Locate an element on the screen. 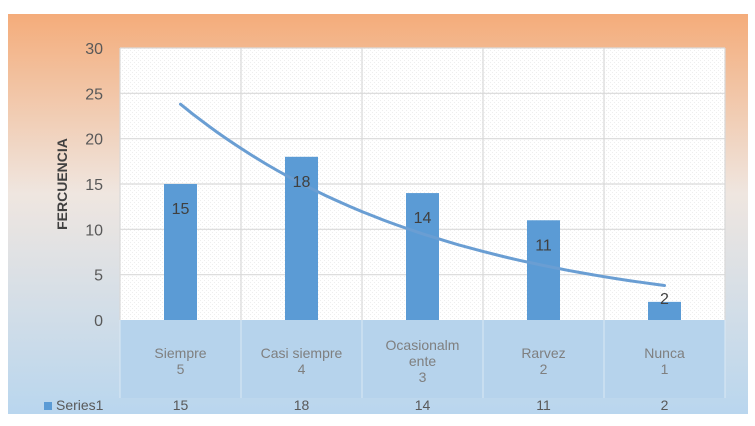  y-tick-label: 15 is located at coordinates (94, 185).